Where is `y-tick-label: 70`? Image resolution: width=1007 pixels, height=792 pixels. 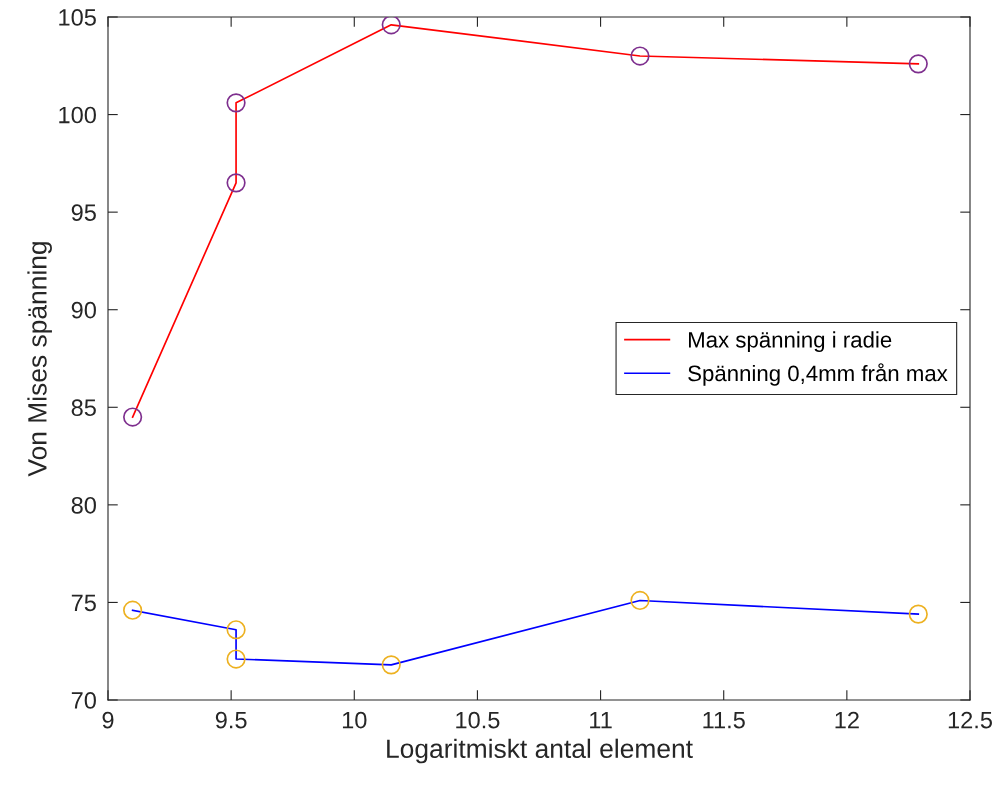 y-tick-label: 70 is located at coordinates (83, 700).